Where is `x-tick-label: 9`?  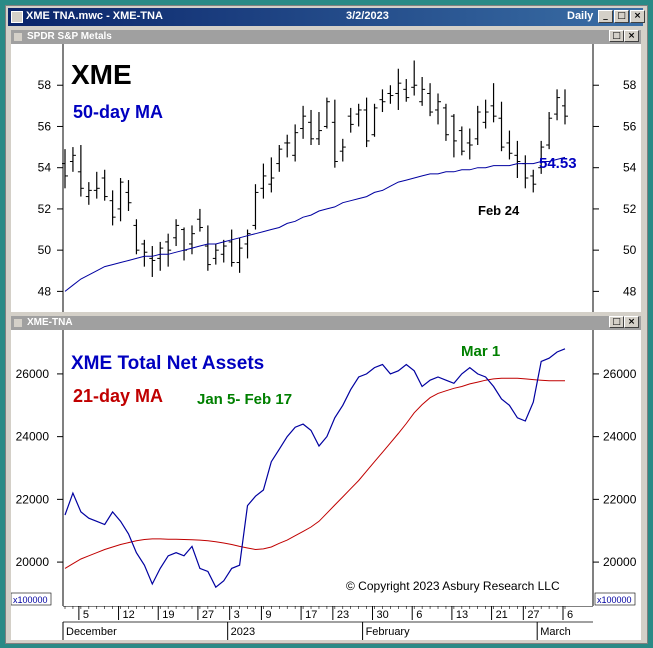 x-tick-label: 9 is located at coordinates (268, 615).